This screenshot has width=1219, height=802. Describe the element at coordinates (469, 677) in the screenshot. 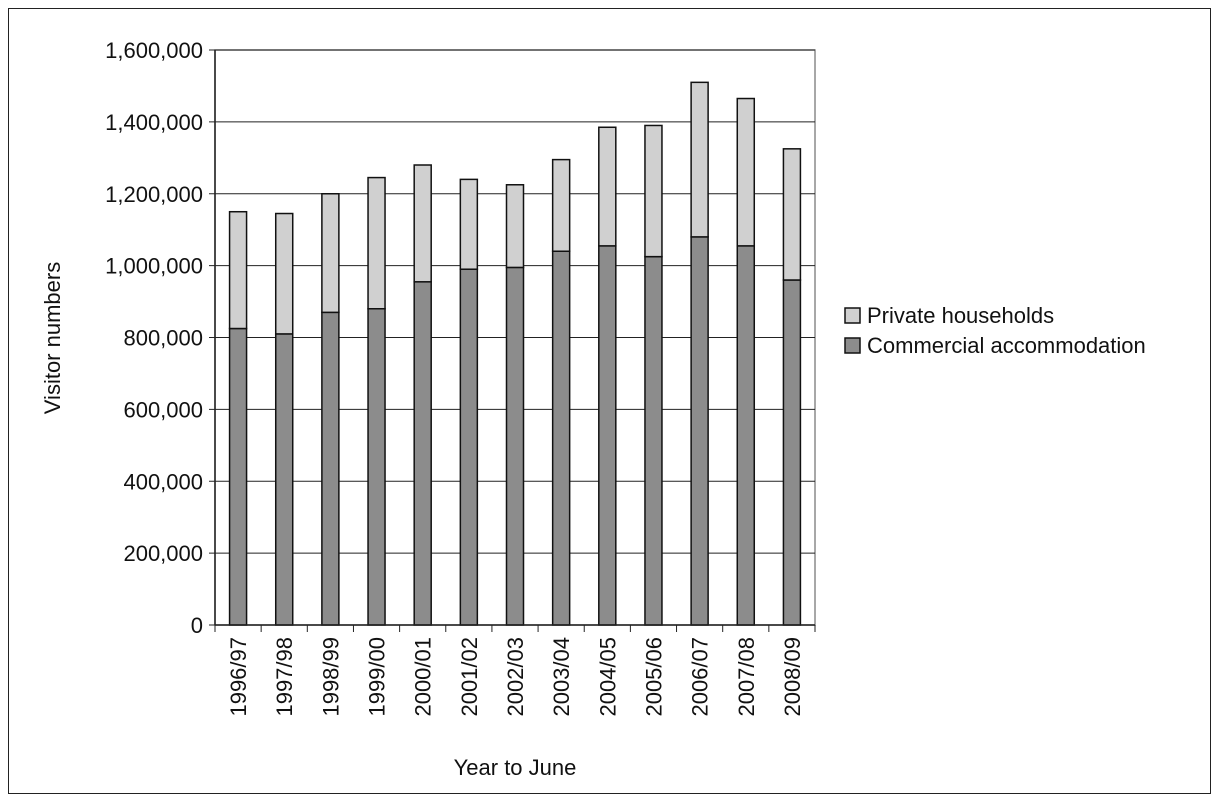

I see `x-tick-label: 2001/02` at that location.